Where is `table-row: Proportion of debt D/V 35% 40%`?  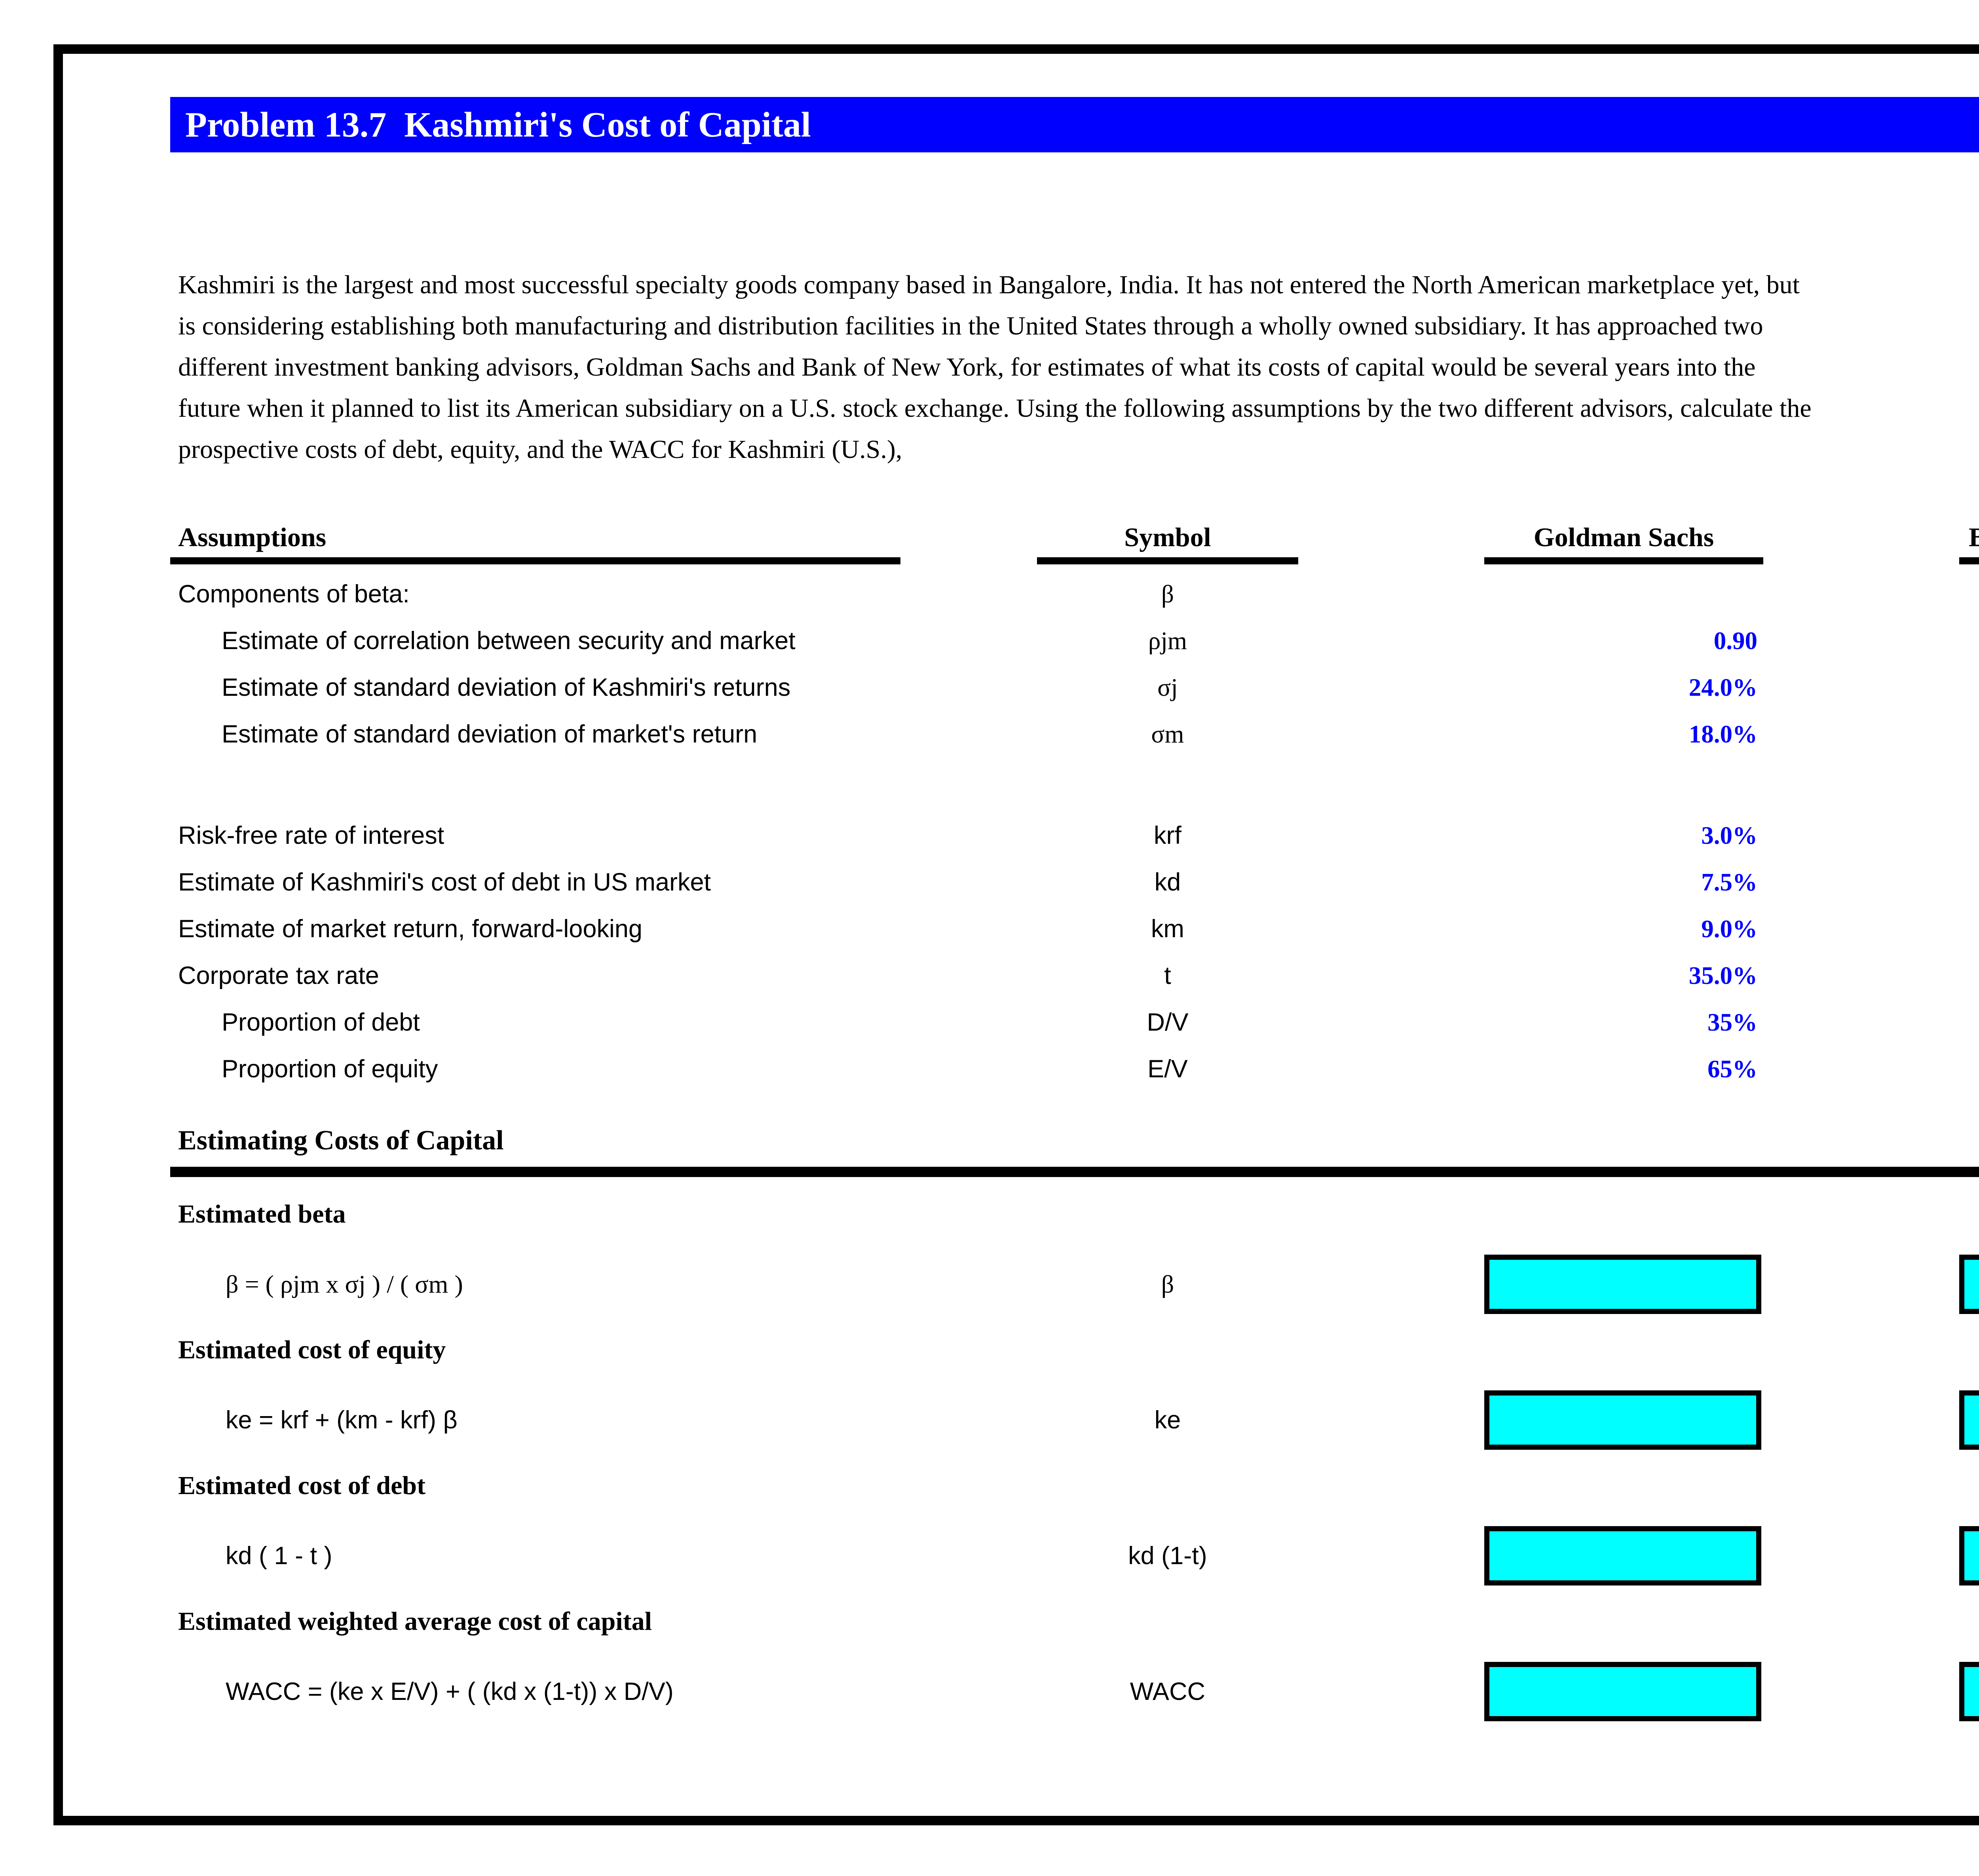
table-row: Proportion of debt D/V 35% 40% is located at coordinates (1078, 1022).